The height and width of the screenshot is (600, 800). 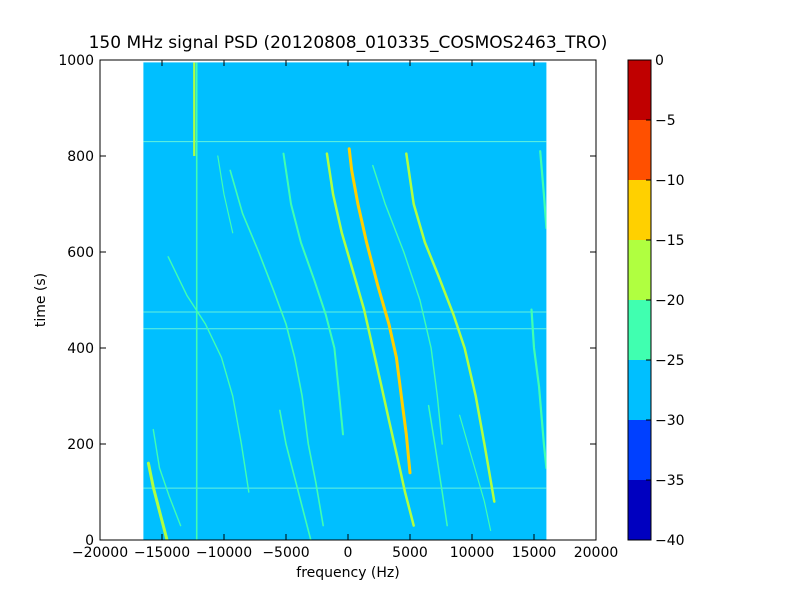 What do you see at coordinates (41, 300) in the screenshot?
I see `y-axis-label: time (s)` at bounding box center [41, 300].